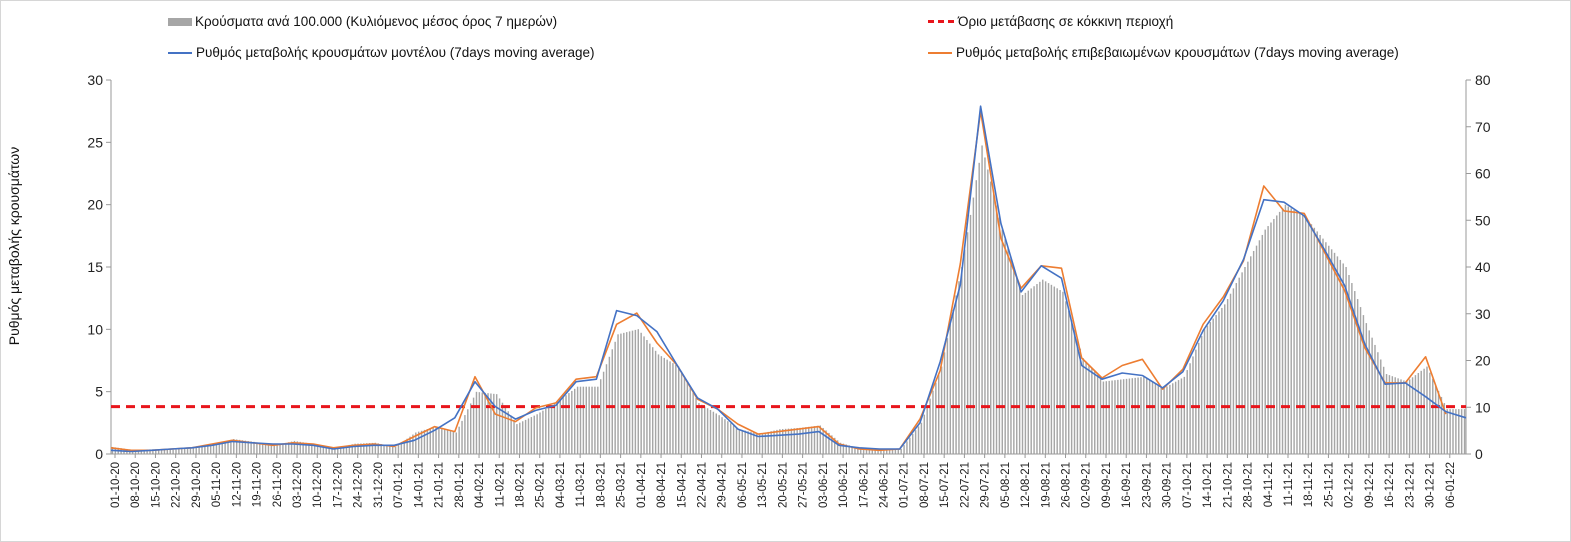 The height and width of the screenshot is (542, 1571). I want to click on x-axis-tick-label: 17-06-21, so click(864, 485).